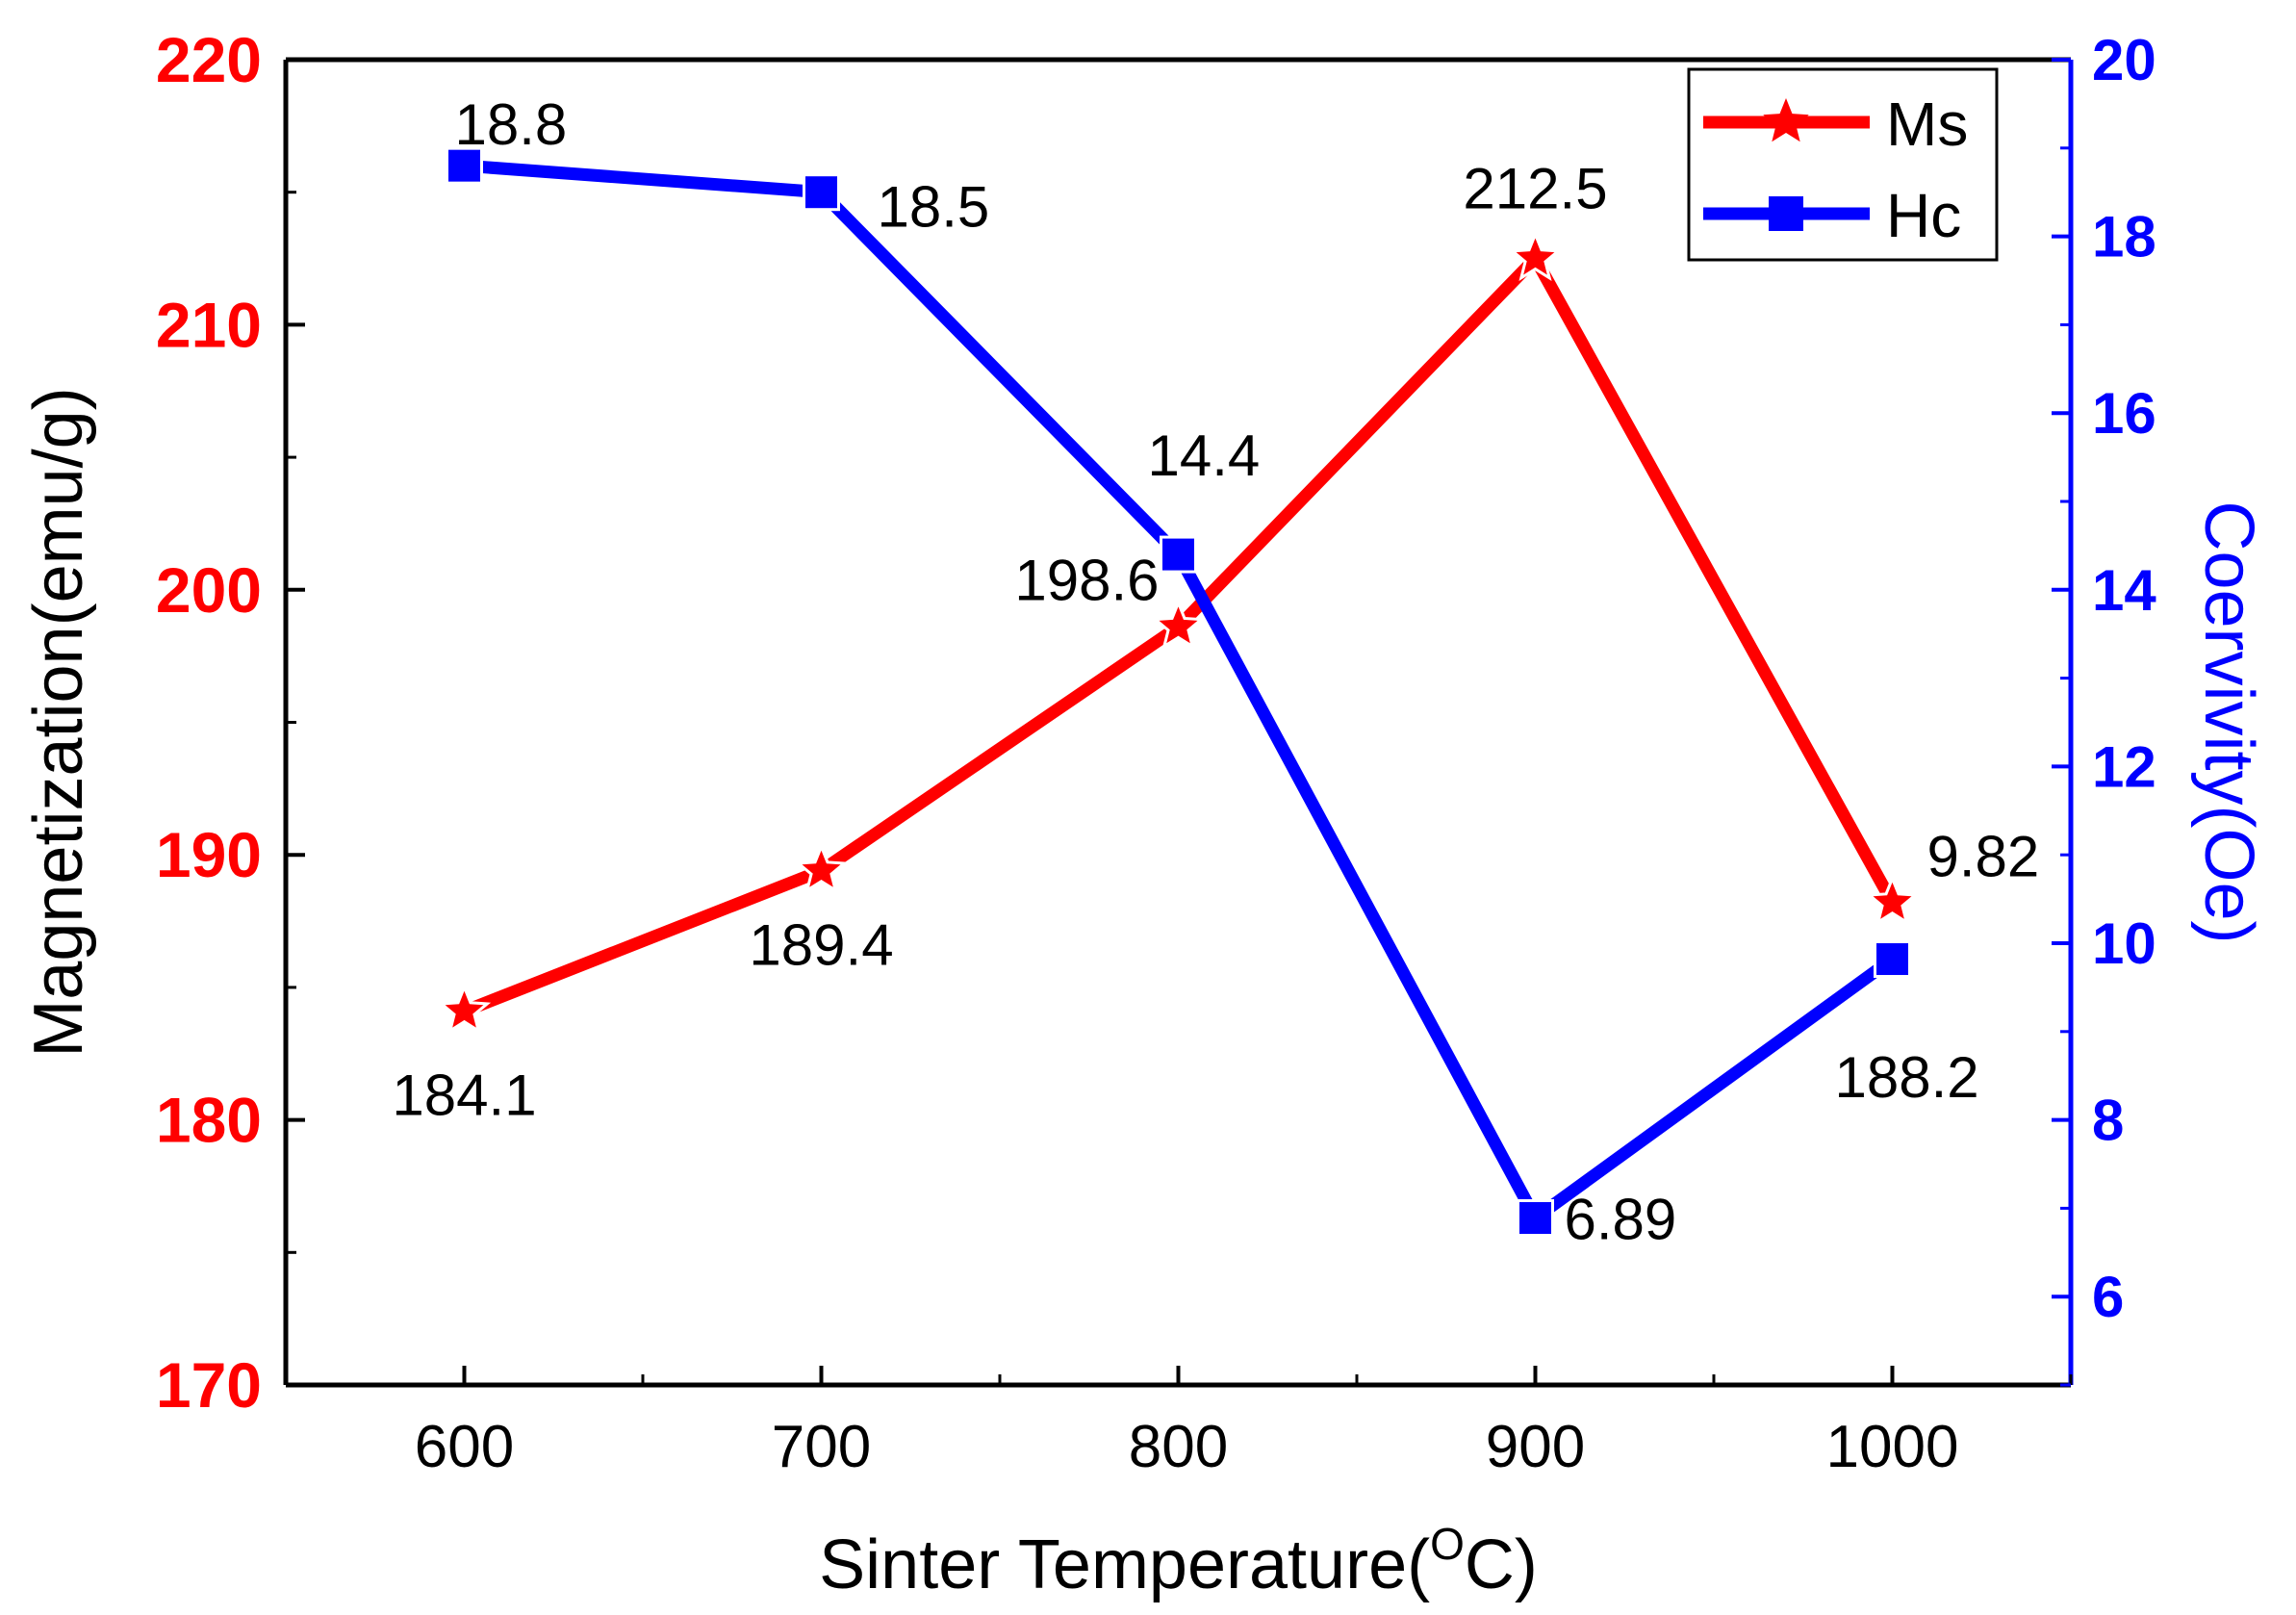 This screenshot has height=1615, width=2296. I want to click on right-y-tick-label: 18, so click(2124, 237).